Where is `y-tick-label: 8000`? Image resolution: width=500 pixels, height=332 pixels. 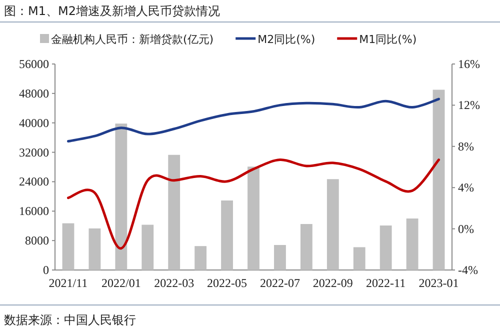 y-tick-label: 8000 is located at coordinates (37, 241).